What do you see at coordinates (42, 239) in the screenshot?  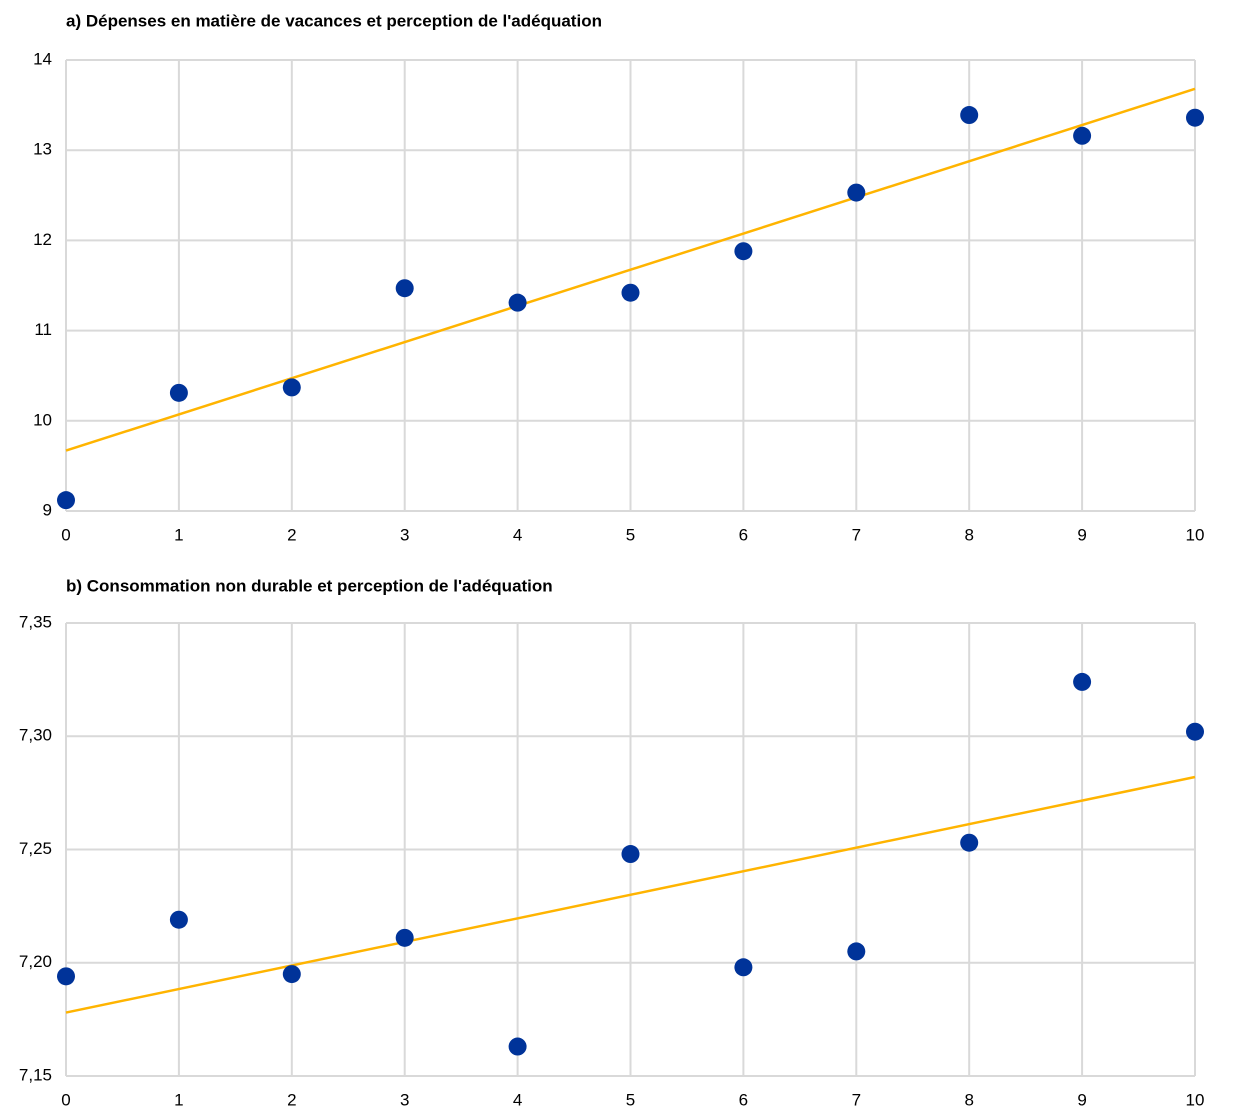 I see `y-tick-label: 12` at bounding box center [42, 239].